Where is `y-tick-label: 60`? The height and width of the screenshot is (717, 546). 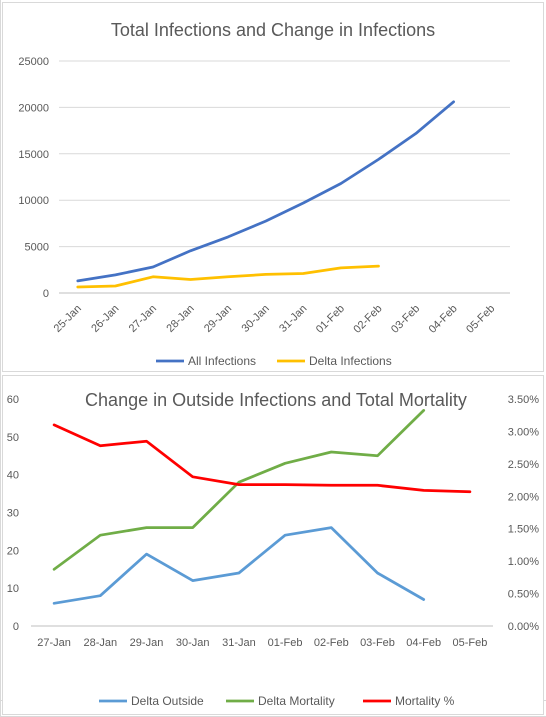 y-tick-label: 60 is located at coordinates (13, 400).